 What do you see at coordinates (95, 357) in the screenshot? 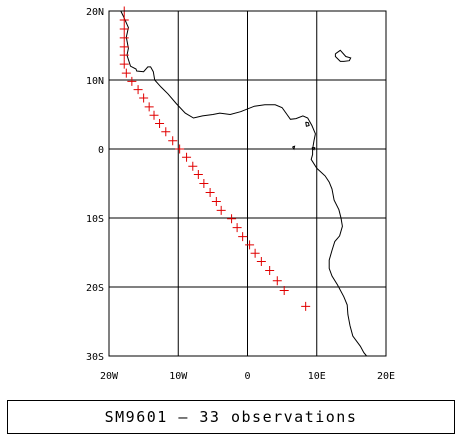
I see `y-tick-label: 30S` at bounding box center [95, 357].